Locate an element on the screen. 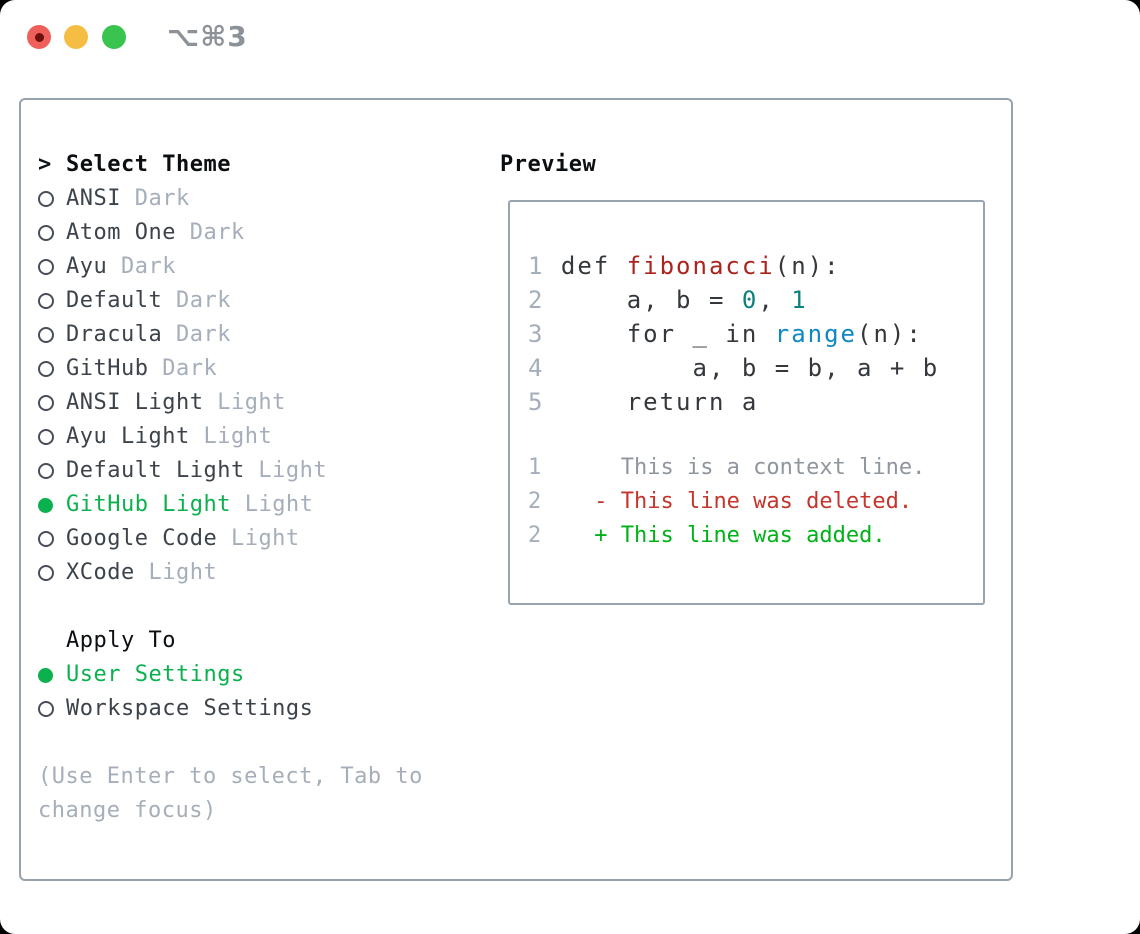 The image size is (1140, 934). code-line: 2 a, b = 0, 1 is located at coordinates (755, 300).